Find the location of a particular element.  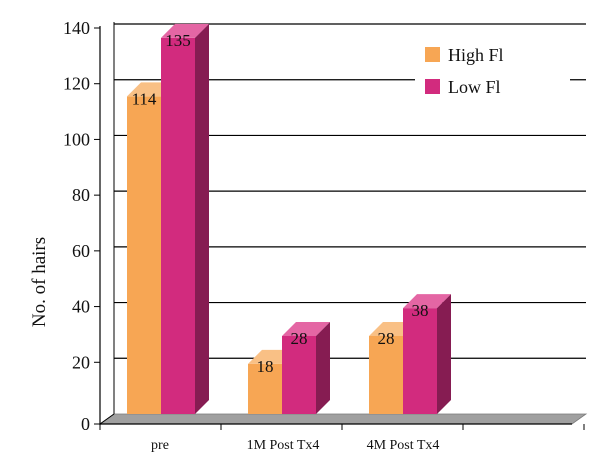

x-category-label: 4M Post Tx4 is located at coordinates (403, 445).